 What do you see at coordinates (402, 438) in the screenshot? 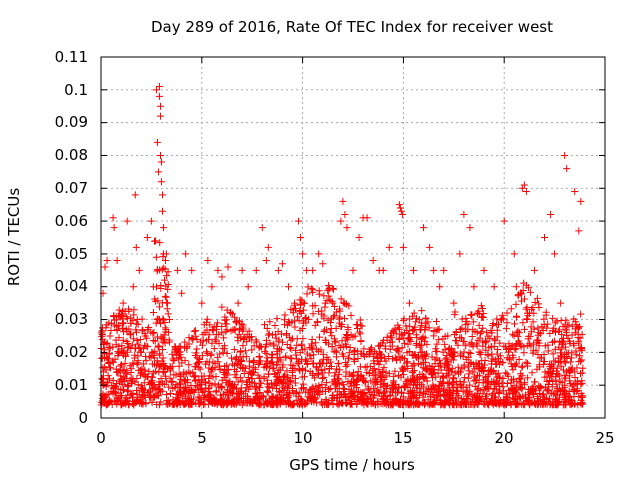
I see `x-tick-label-15: 15` at bounding box center [402, 438].